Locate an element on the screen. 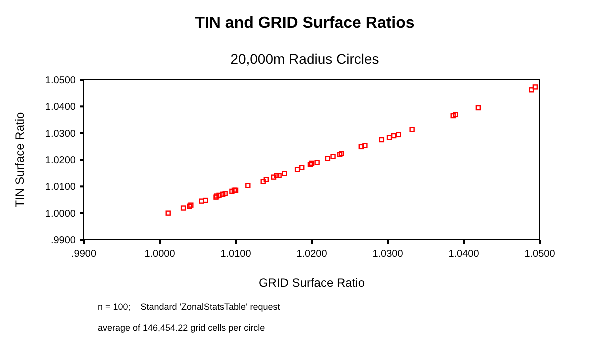 This screenshot has height=346, width=605. y-axis-title: TIN Surface Ratio is located at coordinates (20, 160).